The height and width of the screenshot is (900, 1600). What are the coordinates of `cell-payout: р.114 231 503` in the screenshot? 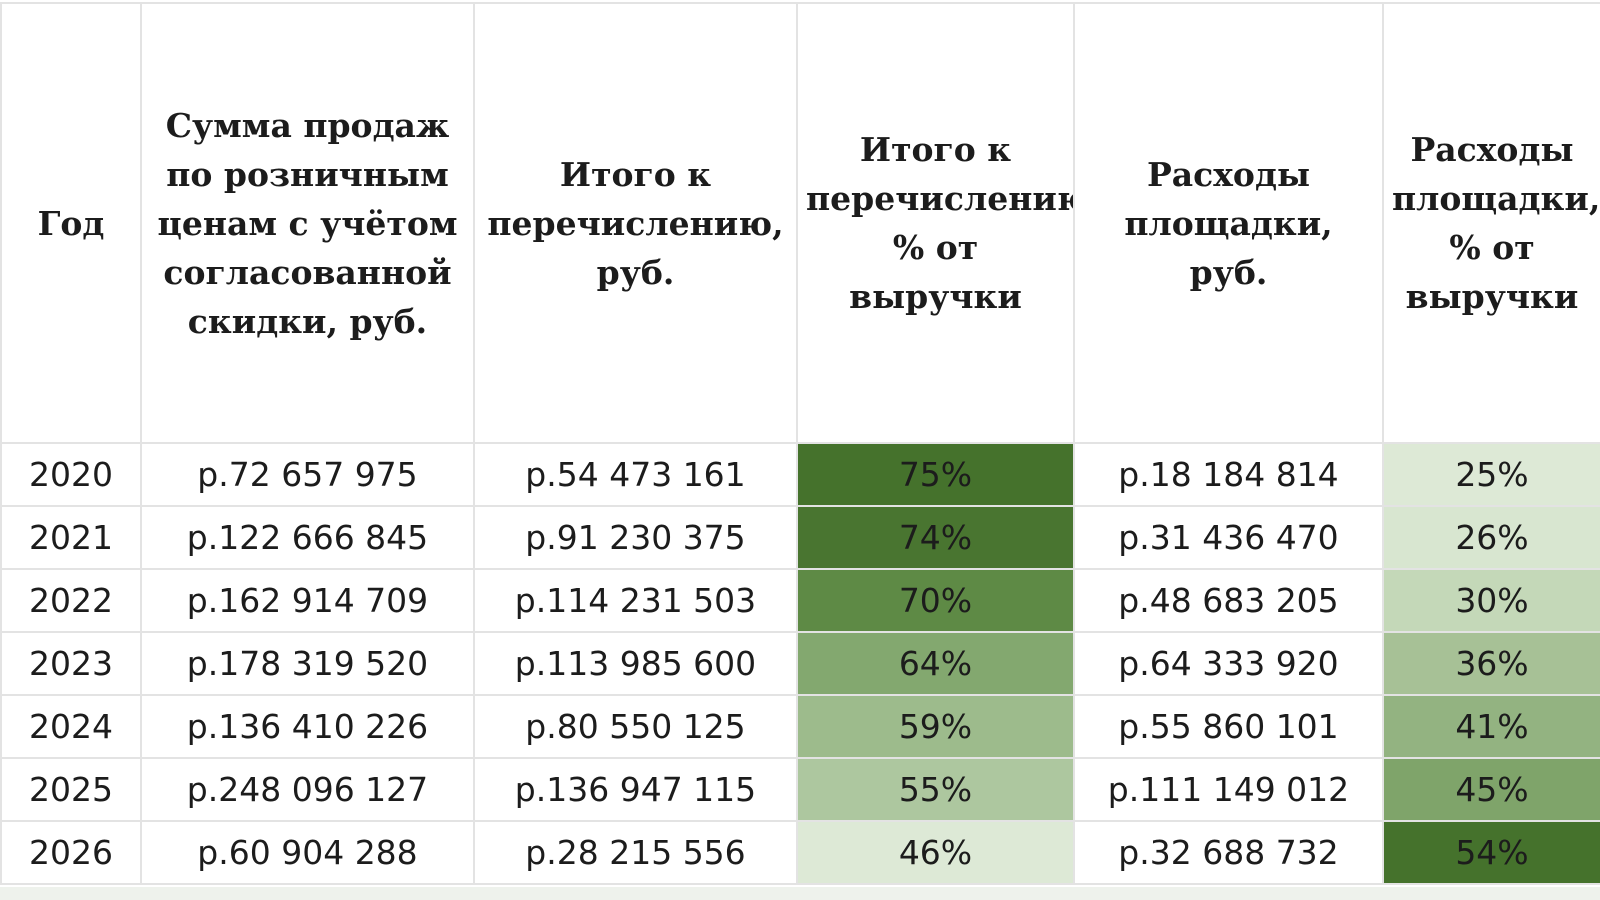 It's located at (635, 600).